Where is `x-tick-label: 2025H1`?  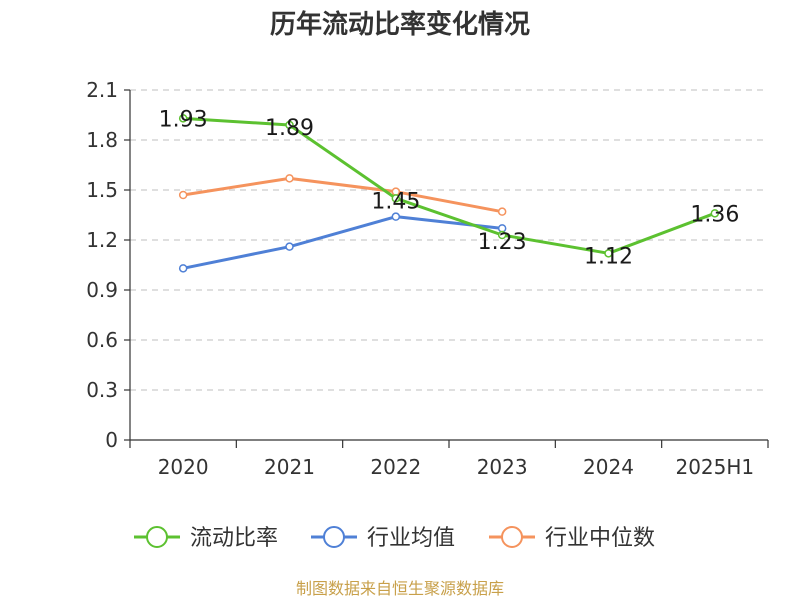
x-tick-label: 2025H1 is located at coordinates (714, 467).